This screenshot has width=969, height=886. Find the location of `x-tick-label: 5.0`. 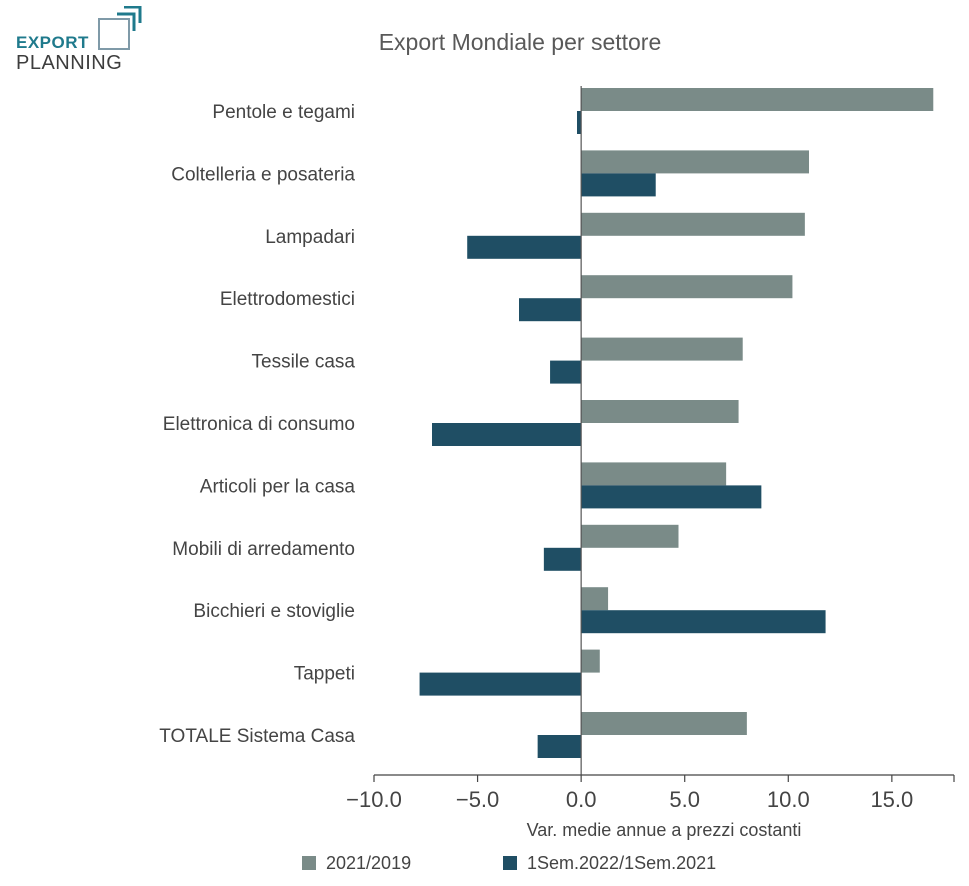

x-tick-label: 5.0 is located at coordinates (684, 799).